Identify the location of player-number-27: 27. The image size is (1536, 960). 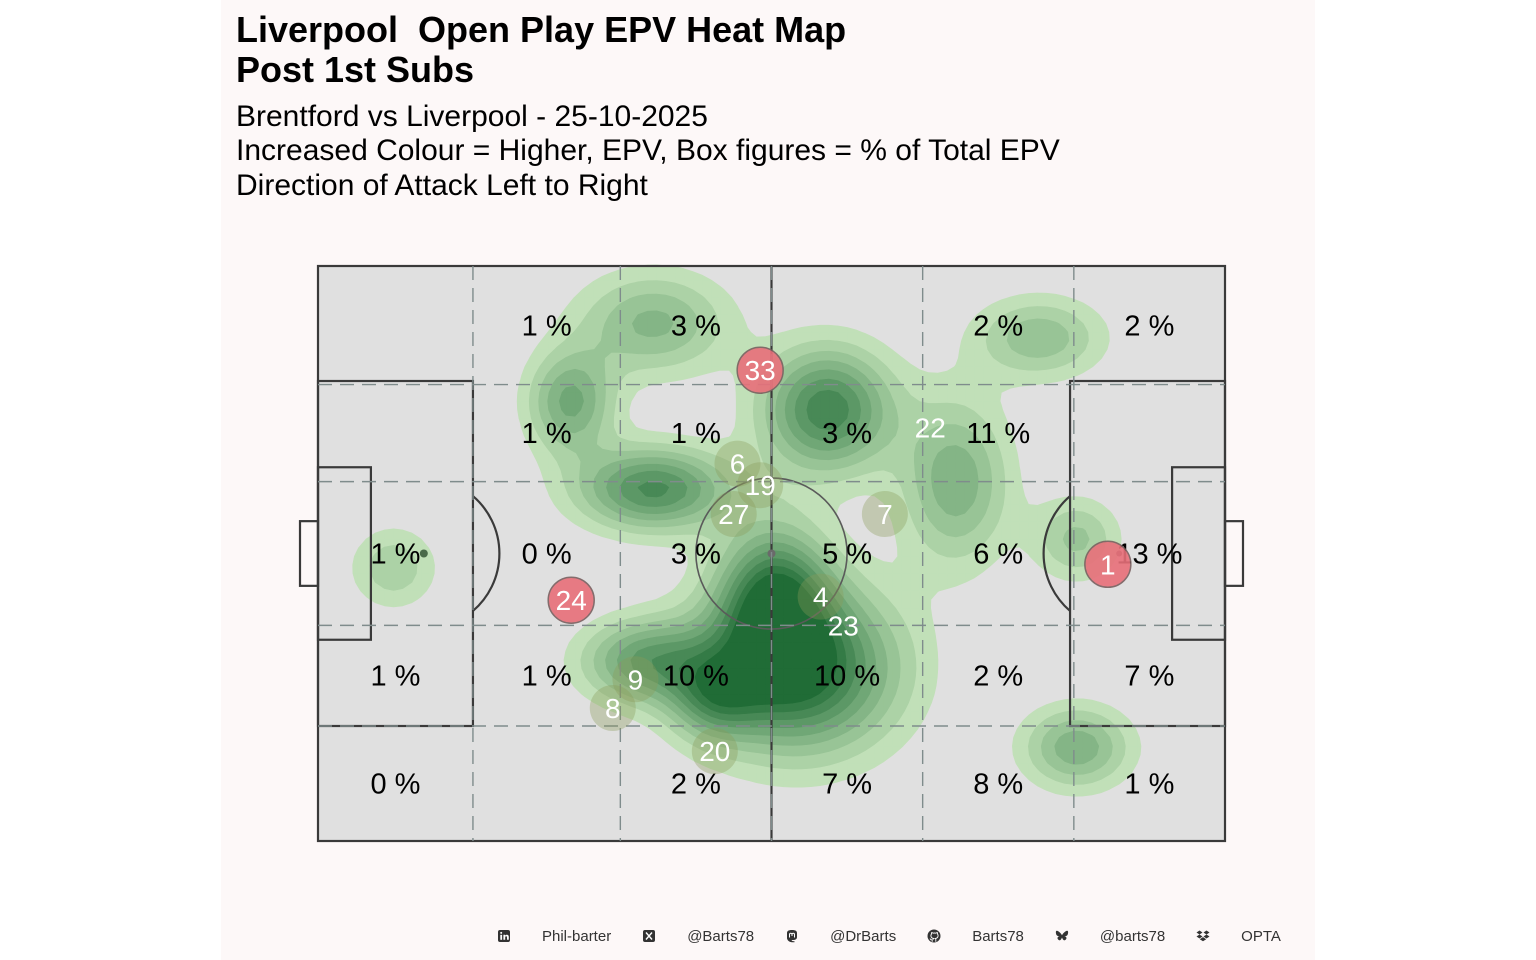
(733, 514).